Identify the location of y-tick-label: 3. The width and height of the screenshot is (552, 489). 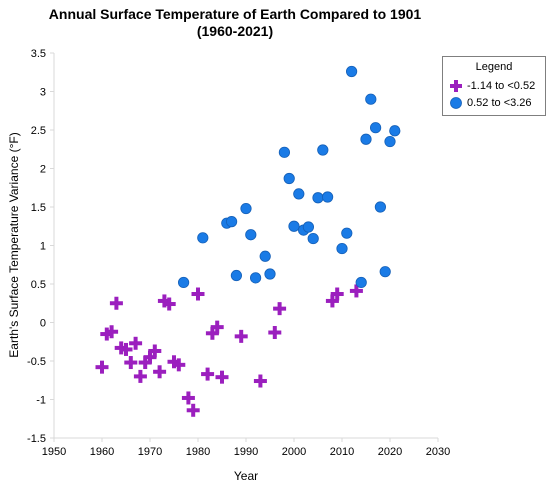
(43, 93).